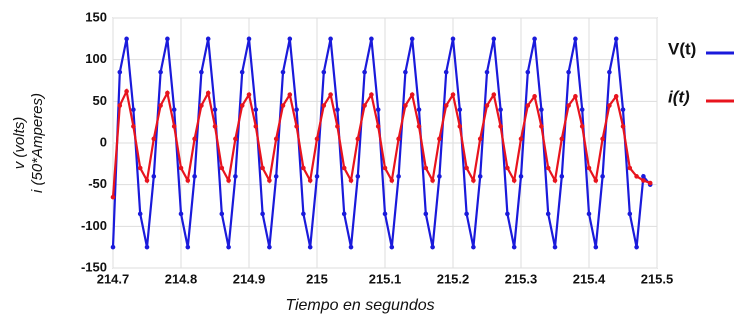  Describe the element at coordinates (249, 278) in the screenshot. I see `x-tick-label: 214.9` at that location.